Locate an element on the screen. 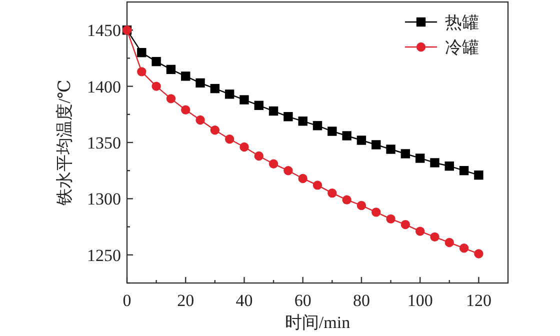  x-tick-label: 0 is located at coordinates (127, 300).